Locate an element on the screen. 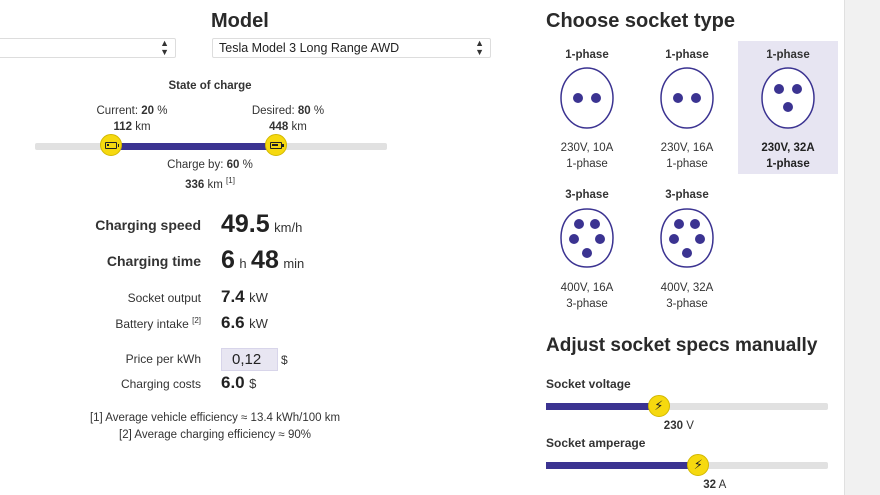 This screenshot has width=880, height=495. socket-amperage-label: Socket amperage is located at coordinates (596, 443).